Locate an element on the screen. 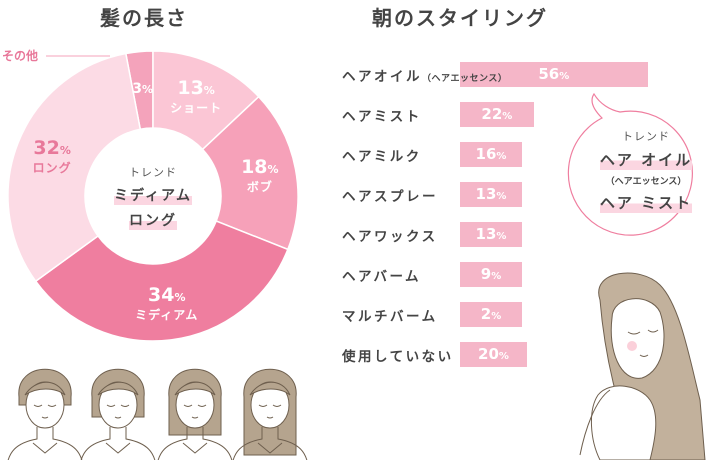  hair-length-title: 髪の長さ is located at coordinates (144, 18).